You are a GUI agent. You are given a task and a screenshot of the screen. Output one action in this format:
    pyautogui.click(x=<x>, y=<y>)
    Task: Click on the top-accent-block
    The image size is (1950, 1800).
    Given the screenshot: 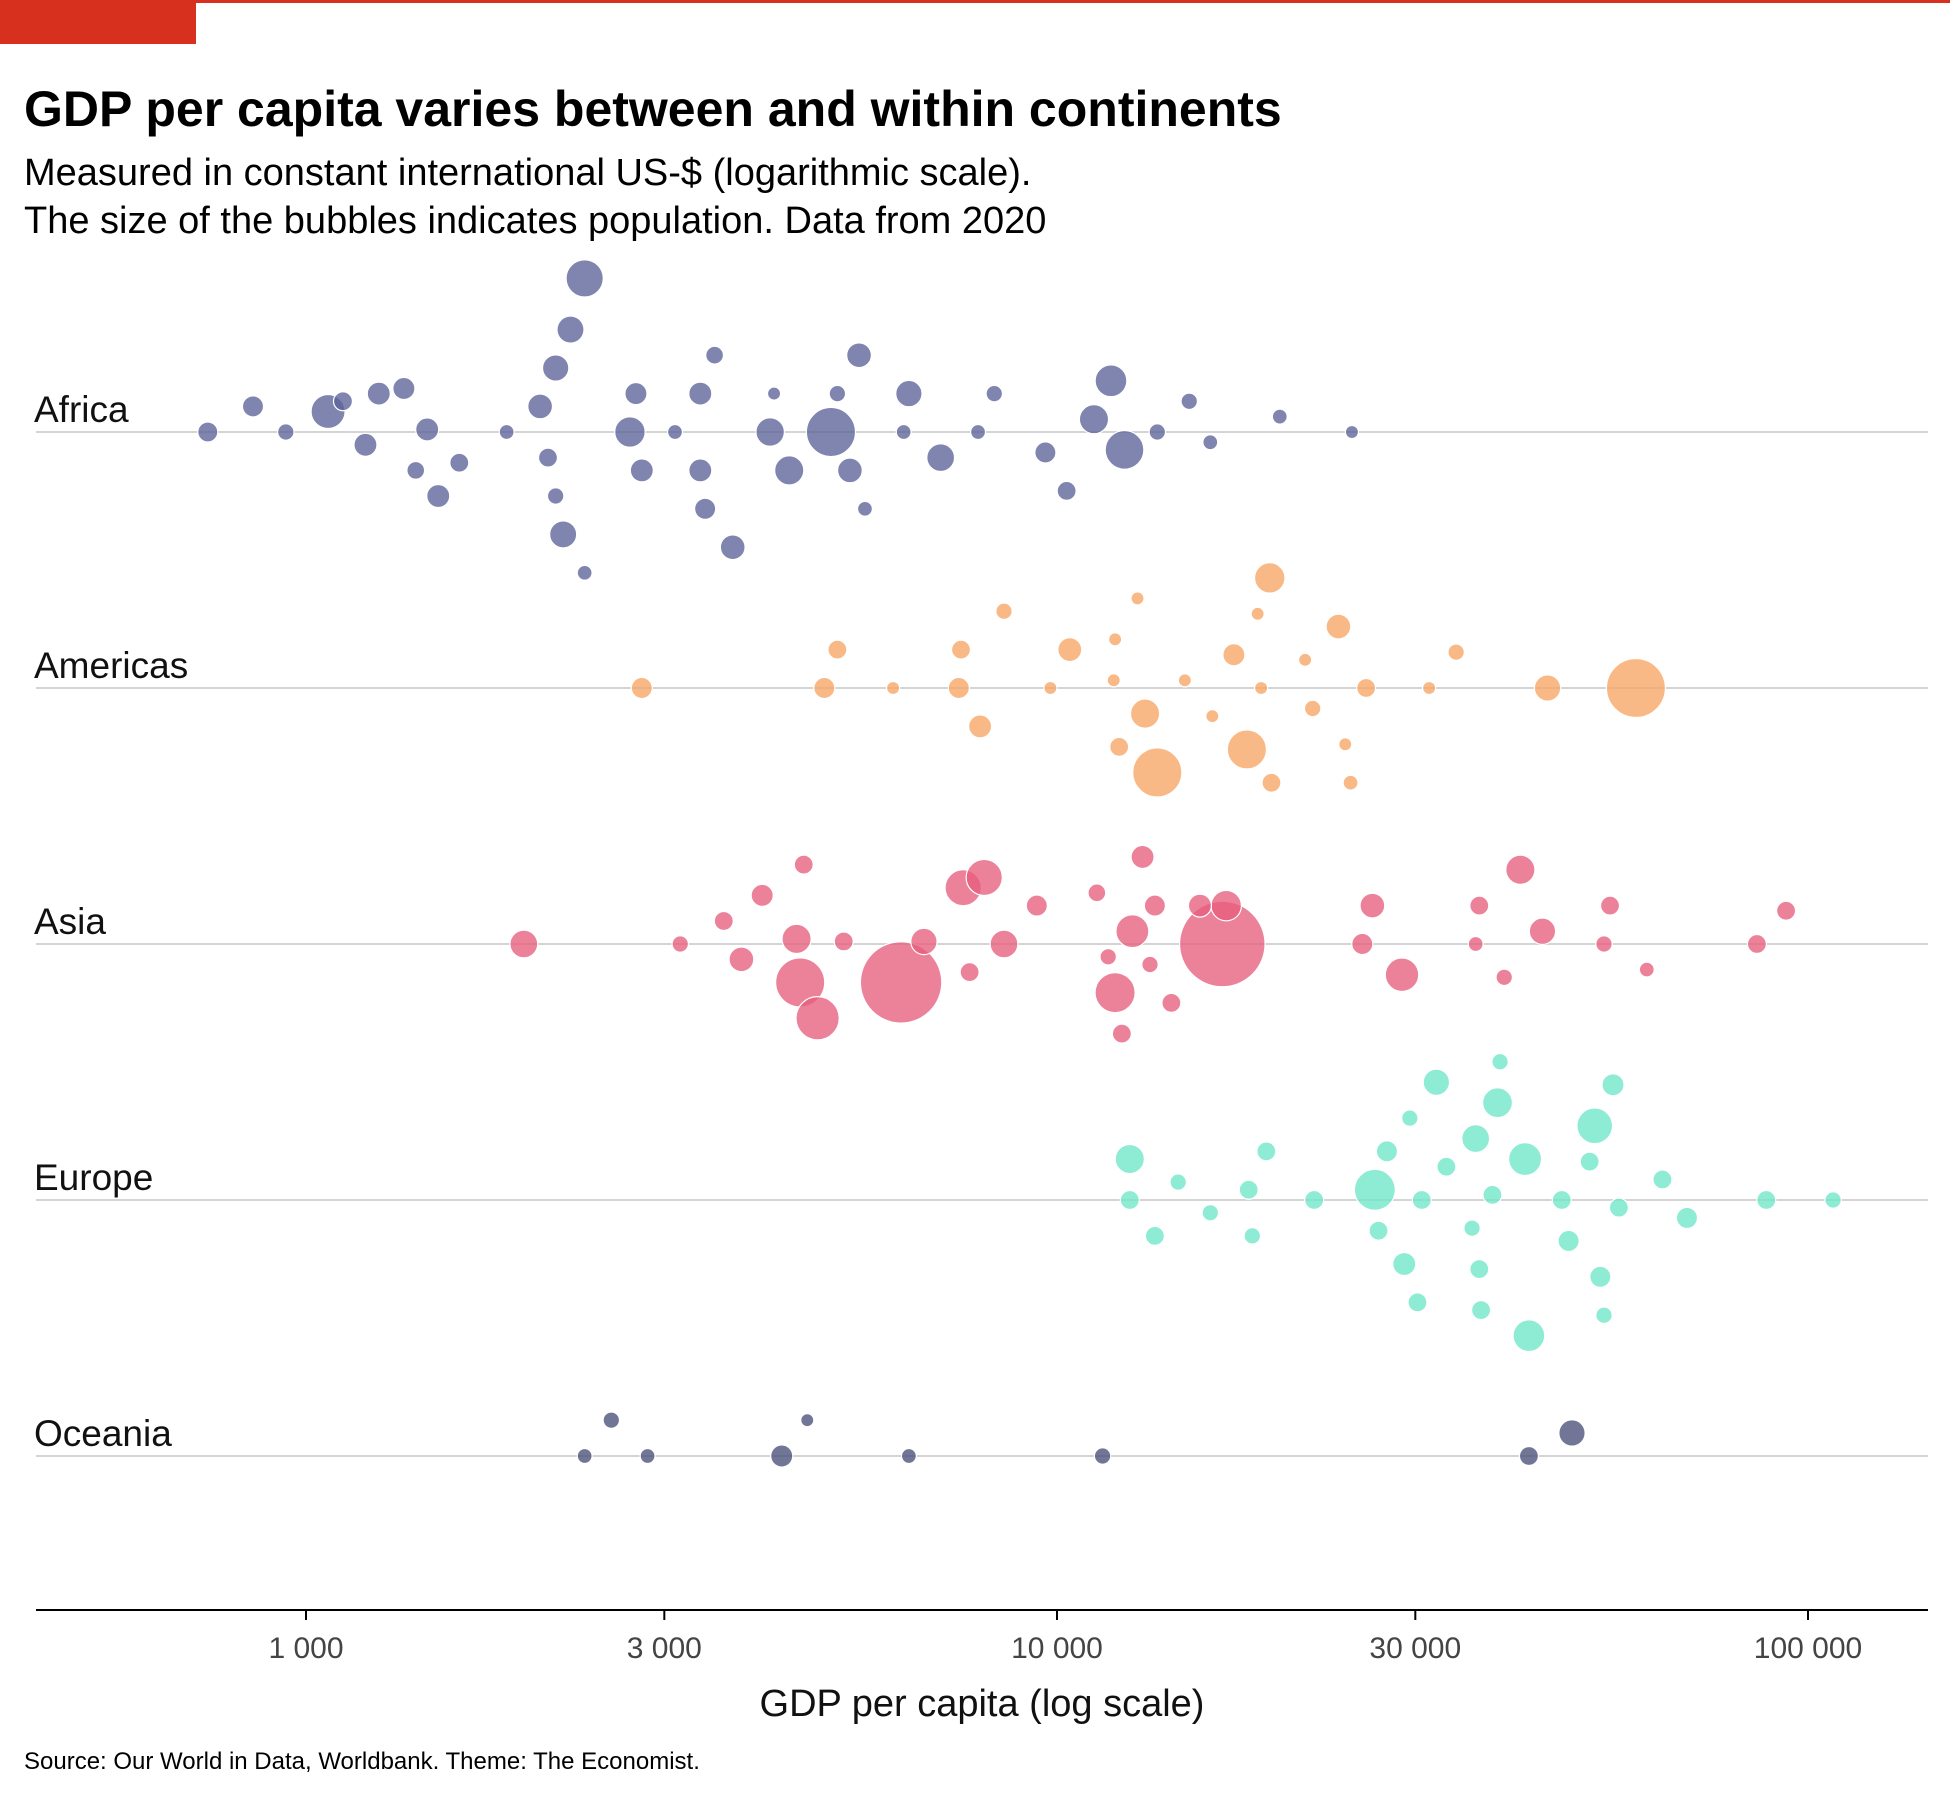 What is the action you would take?
    pyautogui.click(x=98, y=22)
    